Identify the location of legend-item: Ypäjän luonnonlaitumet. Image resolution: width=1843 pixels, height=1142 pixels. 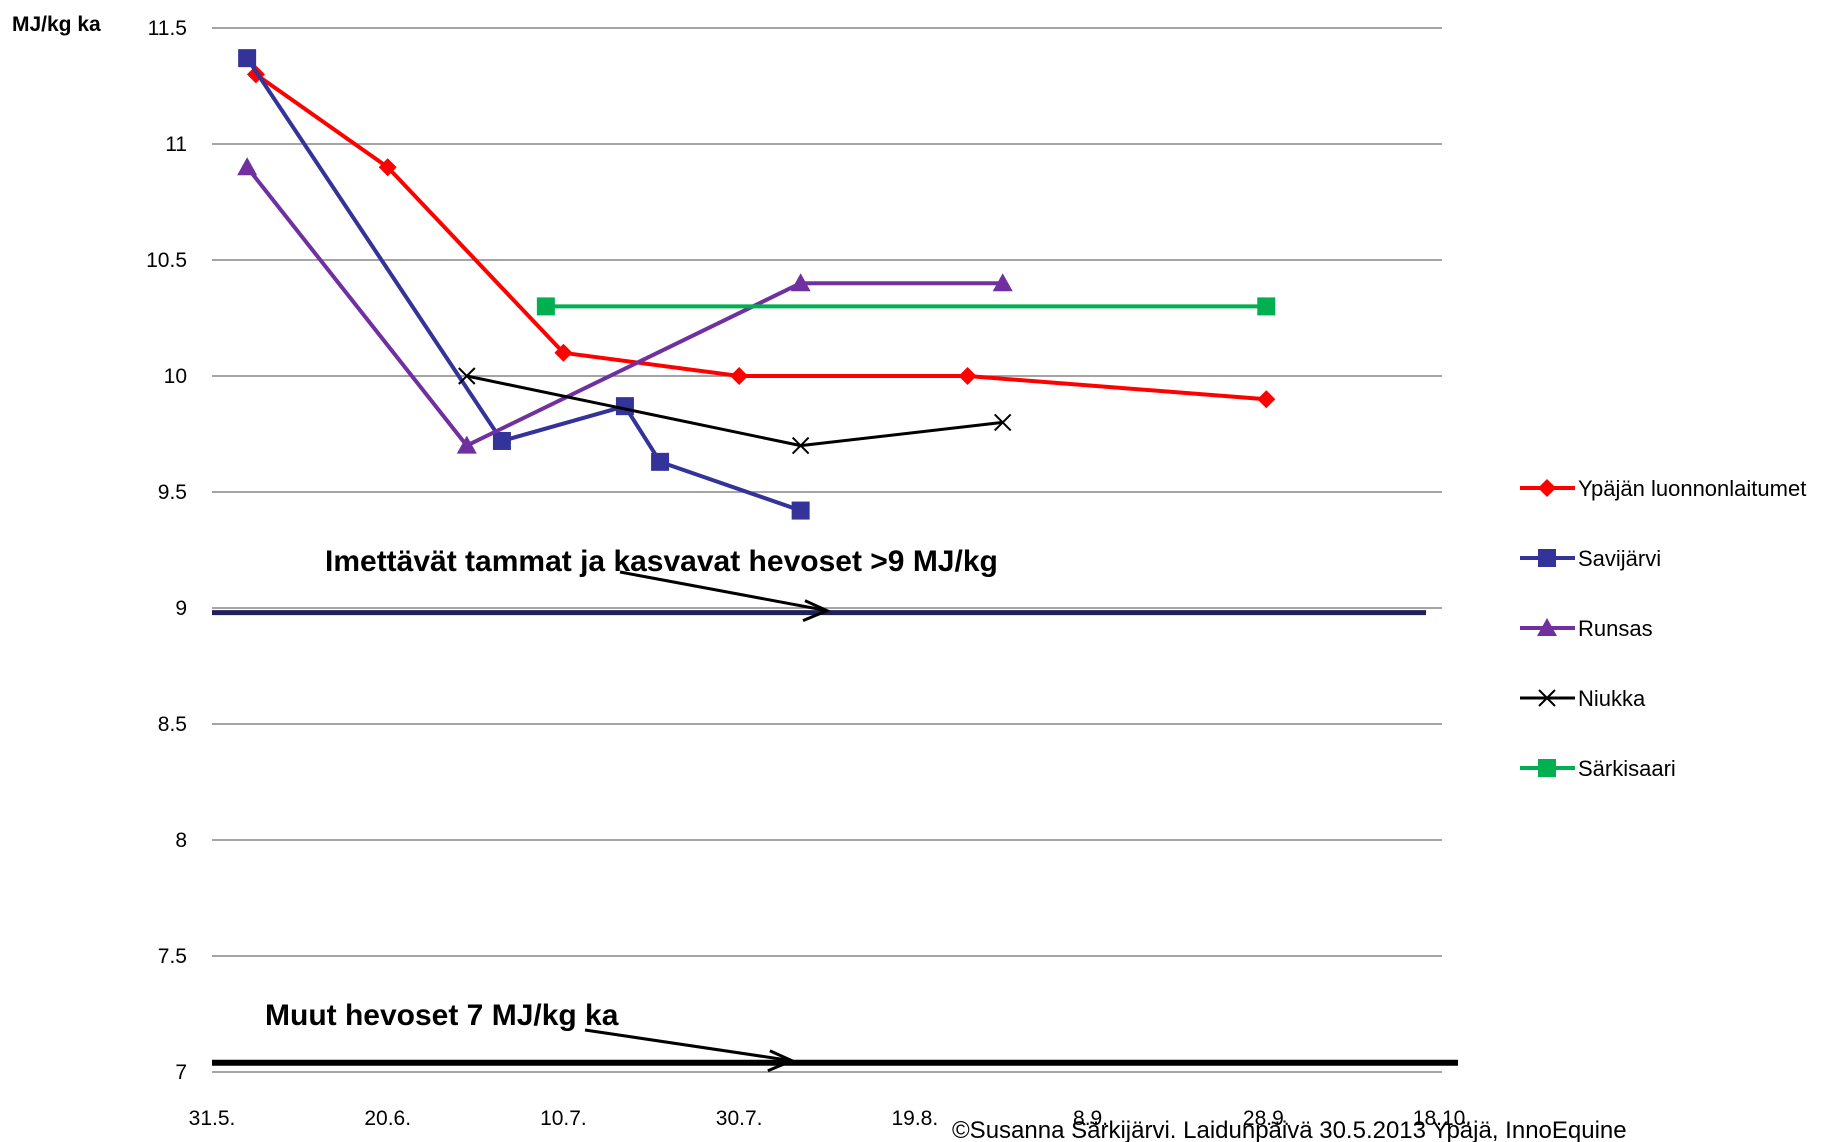
(1663, 488).